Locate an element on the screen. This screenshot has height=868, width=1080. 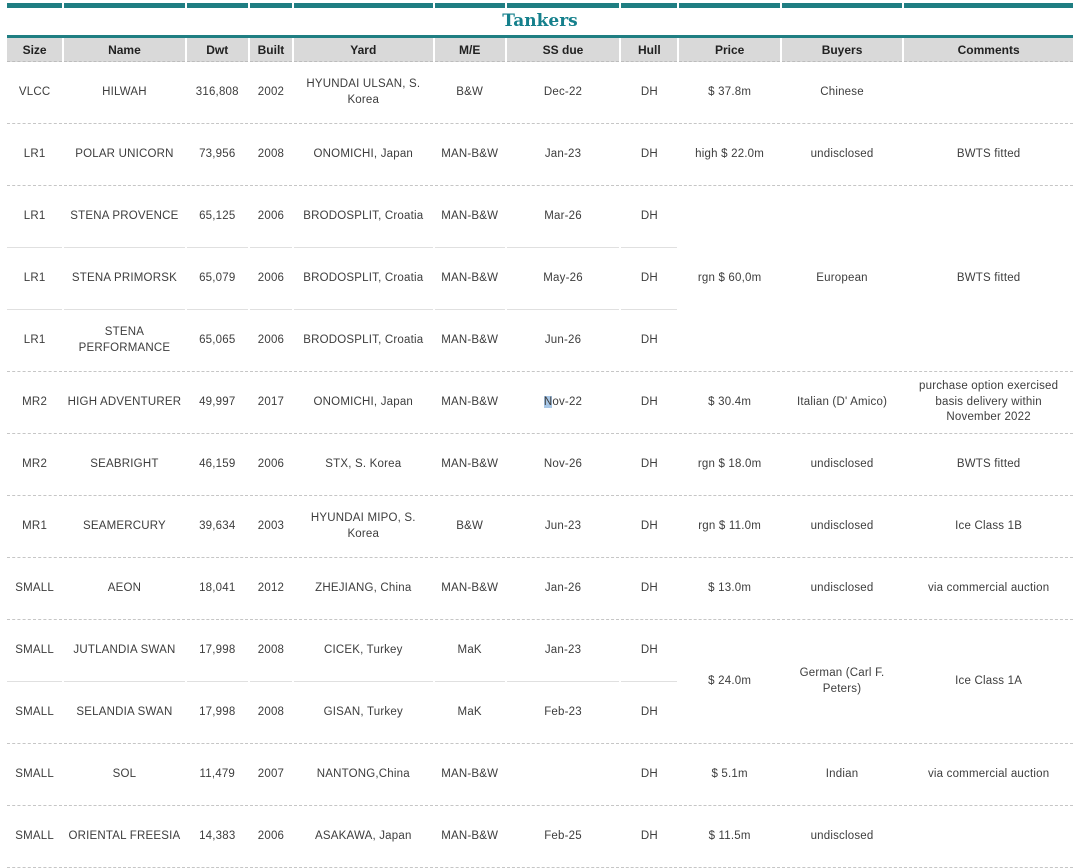
cell-dwt: 11,479 is located at coordinates (217, 775).